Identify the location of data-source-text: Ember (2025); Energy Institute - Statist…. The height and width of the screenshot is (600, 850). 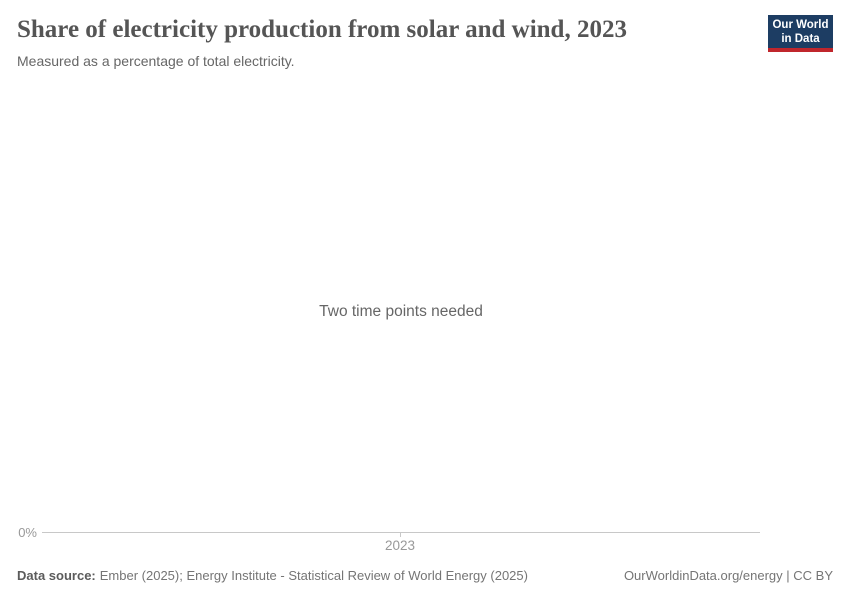
(313, 575).